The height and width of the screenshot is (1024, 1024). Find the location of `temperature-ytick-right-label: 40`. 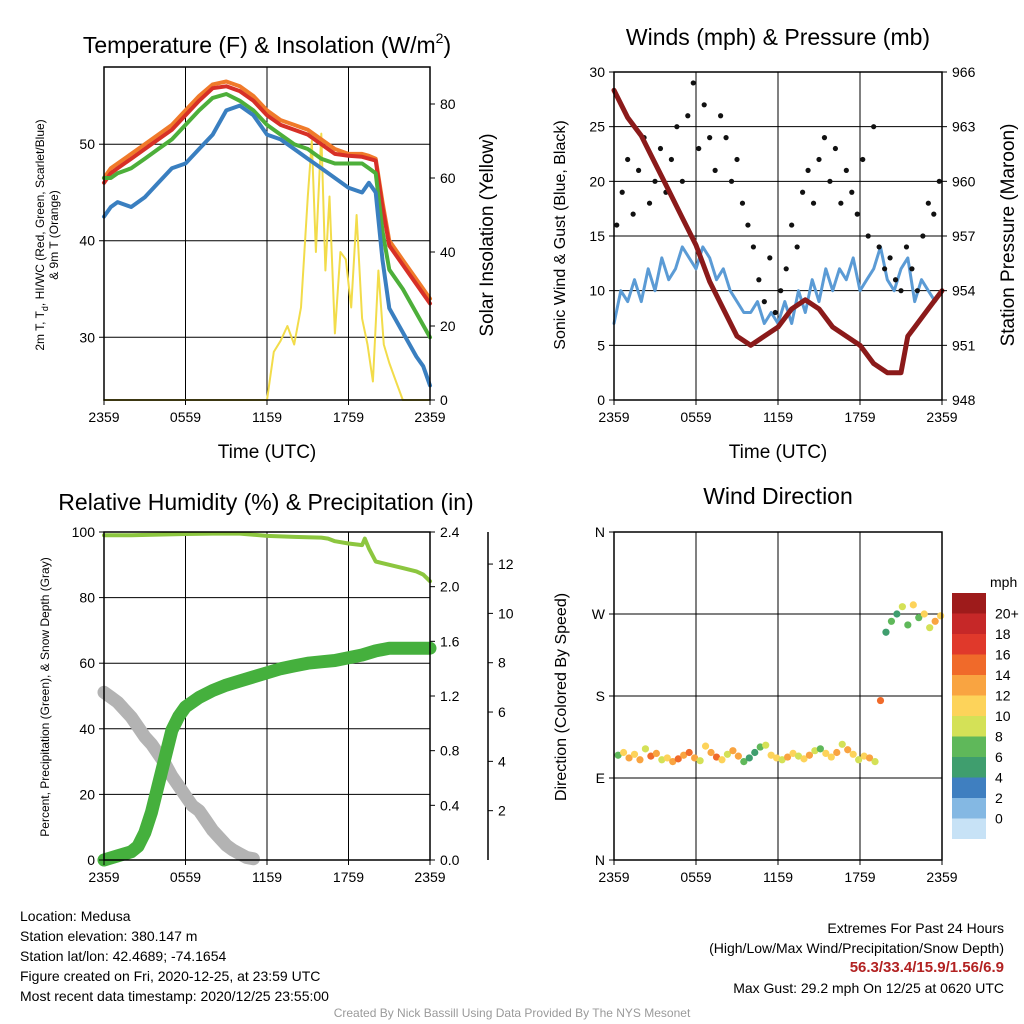

temperature-ytick-right-label: 40 is located at coordinates (448, 252).